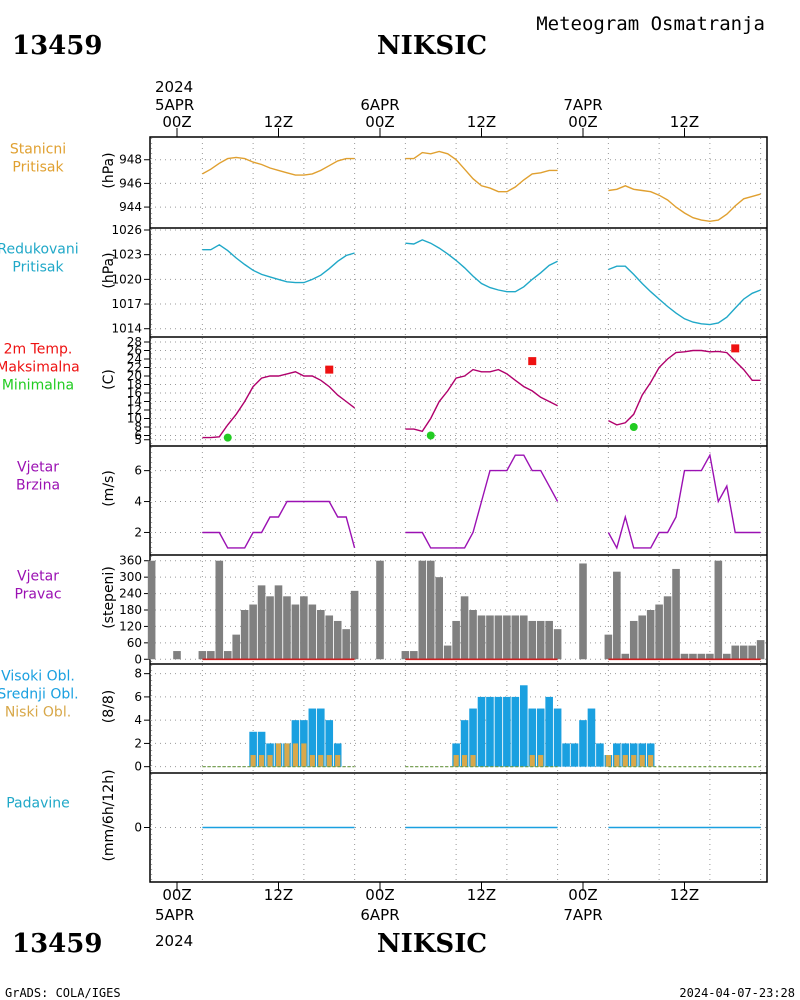 This screenshot has height=1000, width=800. Describe the element at coordinates (174, 105) in the screenshot. I see `date-label-top: 5APR` at that location.